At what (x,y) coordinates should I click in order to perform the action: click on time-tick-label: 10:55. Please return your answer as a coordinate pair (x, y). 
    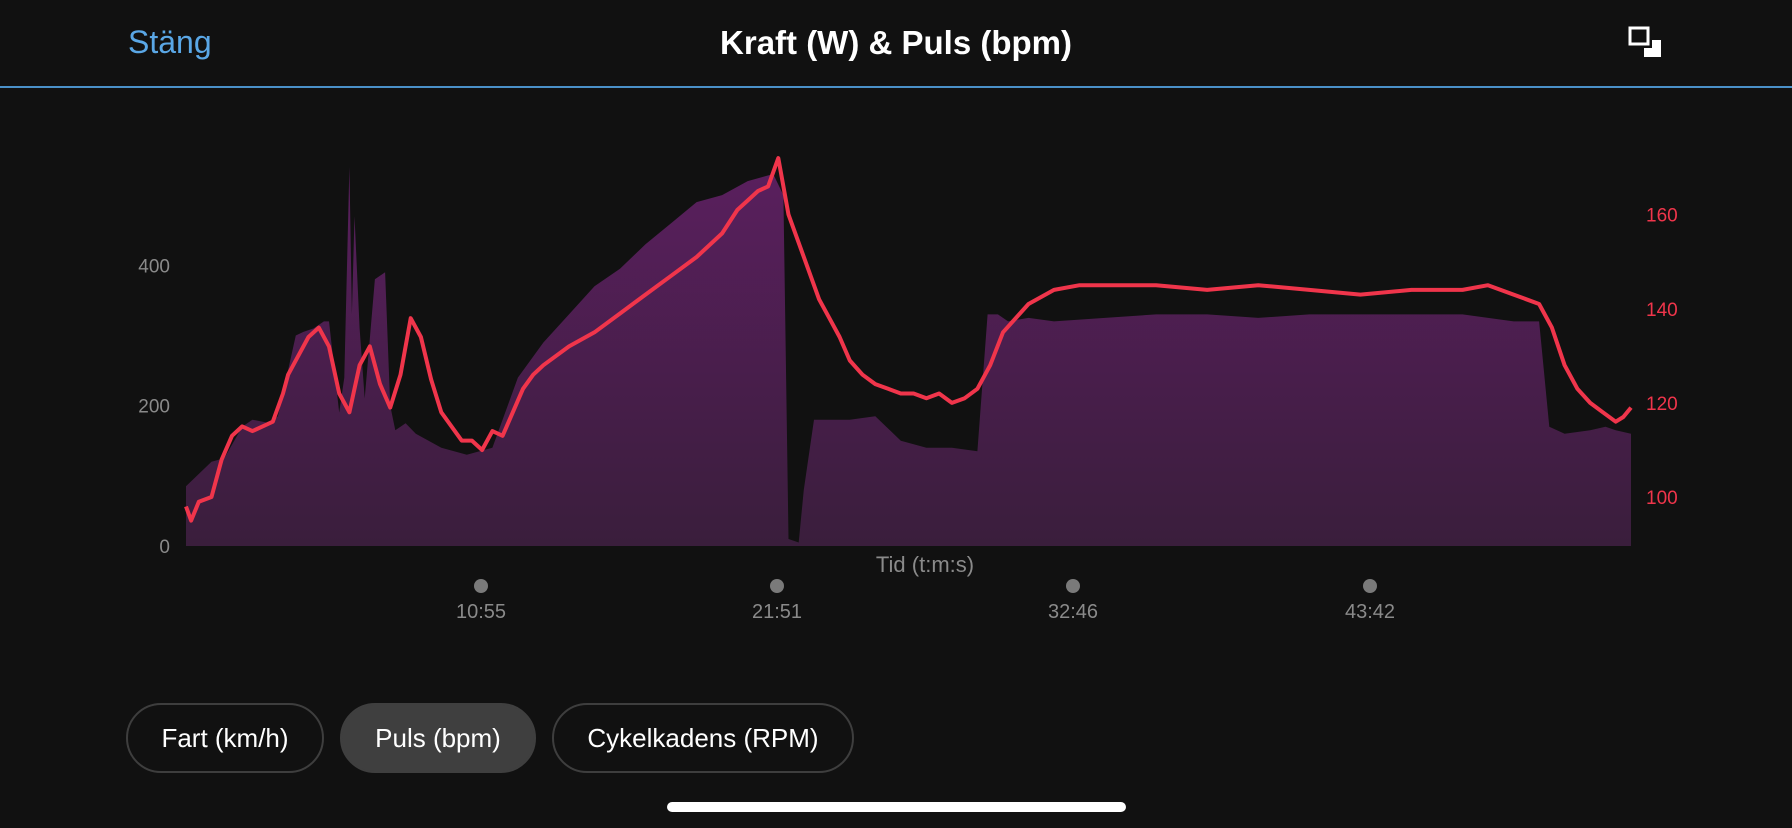
    Looking at the image, I should click on (481, 612).